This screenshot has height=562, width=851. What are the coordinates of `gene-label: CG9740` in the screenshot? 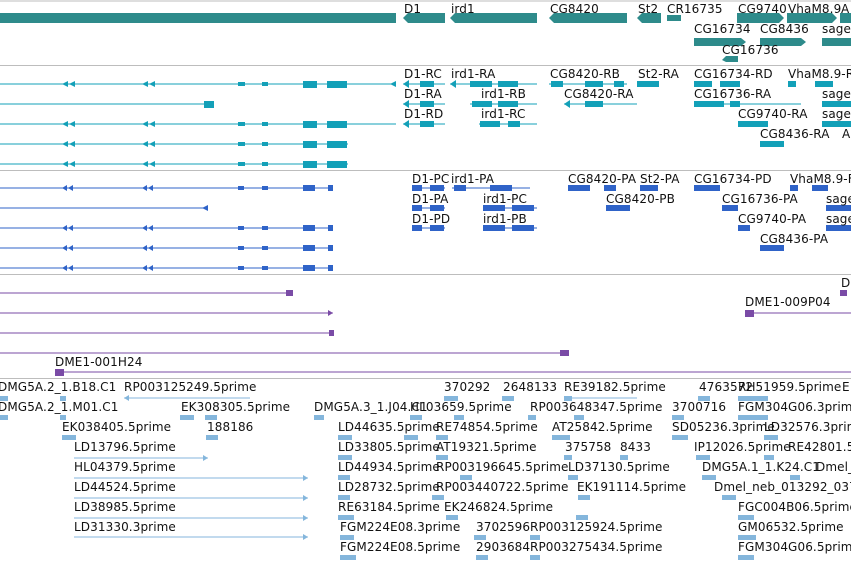 It's located at (762, 9).